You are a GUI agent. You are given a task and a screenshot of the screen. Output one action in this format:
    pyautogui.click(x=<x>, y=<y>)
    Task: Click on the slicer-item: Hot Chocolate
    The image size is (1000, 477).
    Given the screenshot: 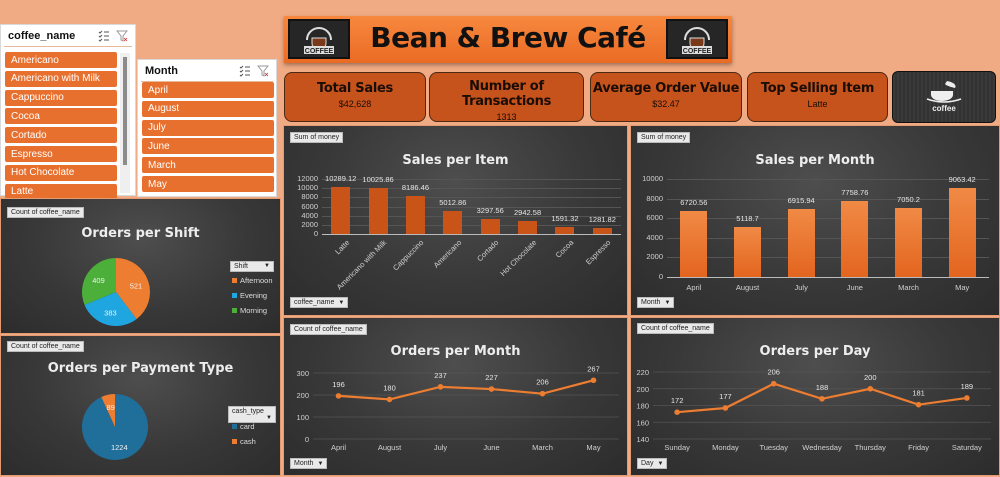 What is the action you would take?
    pyautogui.click(x=61, y=172)
    